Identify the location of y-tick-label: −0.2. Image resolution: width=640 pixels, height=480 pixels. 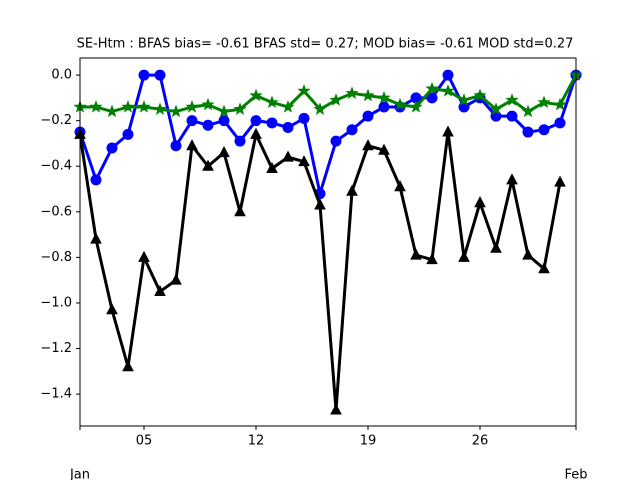
(56, 120).